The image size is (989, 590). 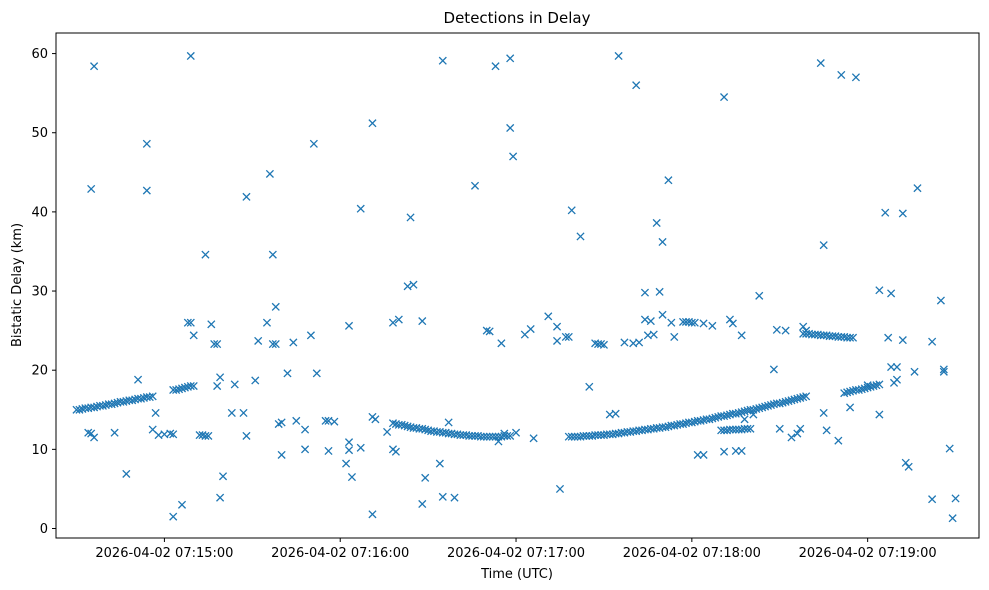 What do you see at coordinates (39, 54) in the screenshot?
I see `y-tick-label: 60` at bounding box center [39, 54].